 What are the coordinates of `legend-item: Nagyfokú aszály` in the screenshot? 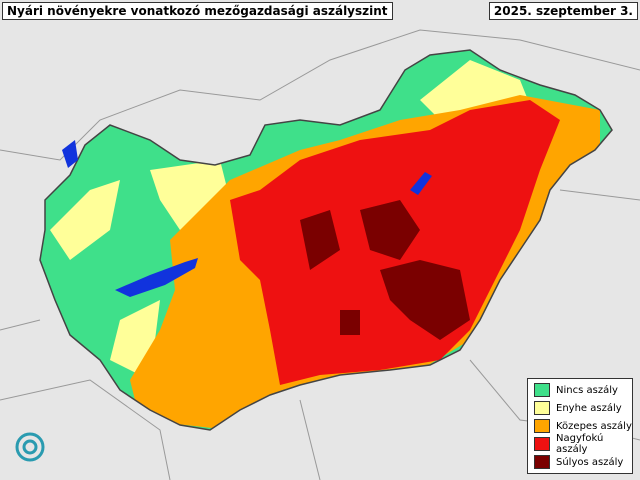 It's located at (580, 444).